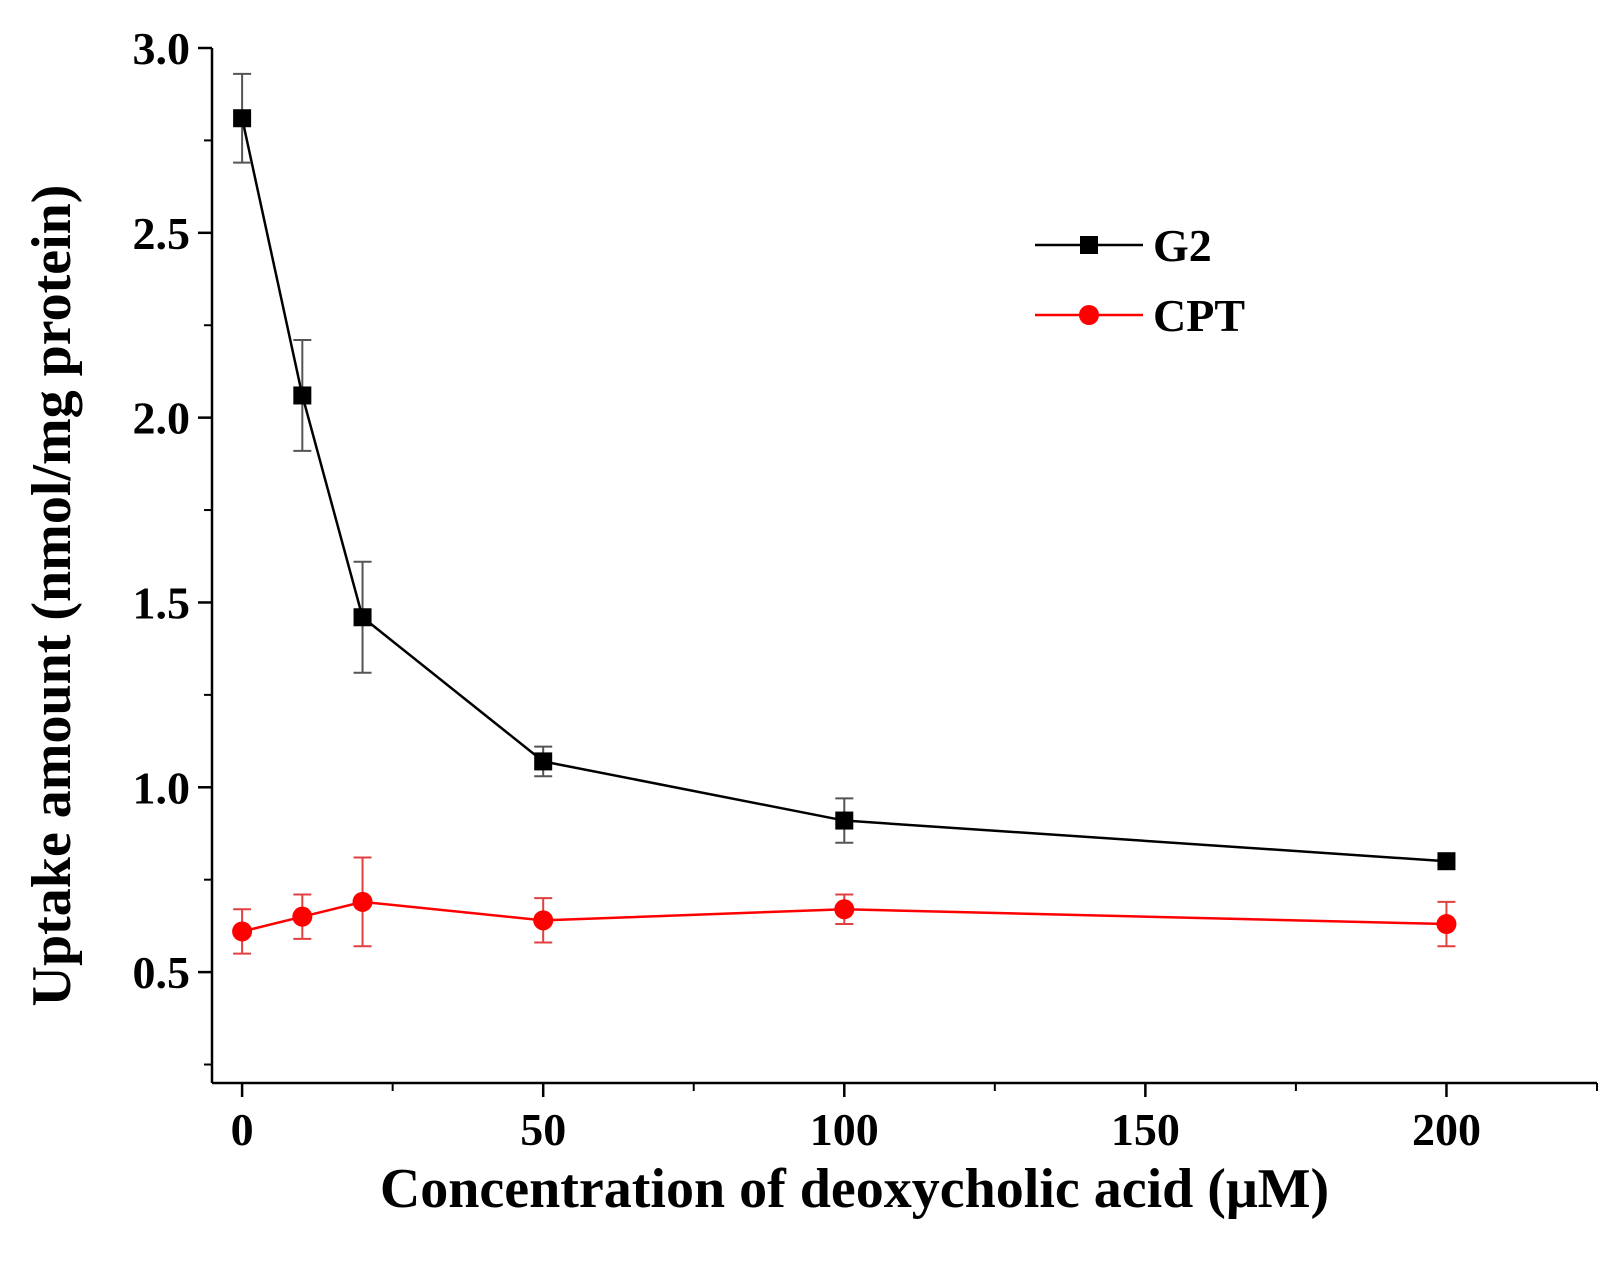 The image size is (1611, 1270). What do you see at coordinates (162, 602) in the screenshot?
I see `y-tick-label: 1.5` at bounding box center [162, 602].